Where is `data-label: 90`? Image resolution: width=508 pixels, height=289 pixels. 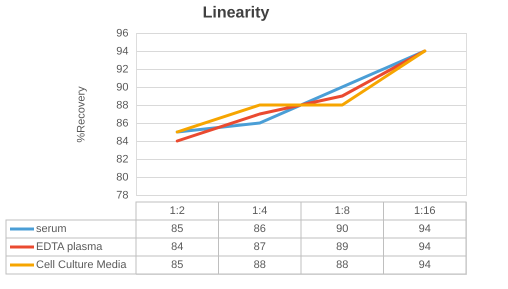
data-label: 90 is located at coordinates (342, 229).